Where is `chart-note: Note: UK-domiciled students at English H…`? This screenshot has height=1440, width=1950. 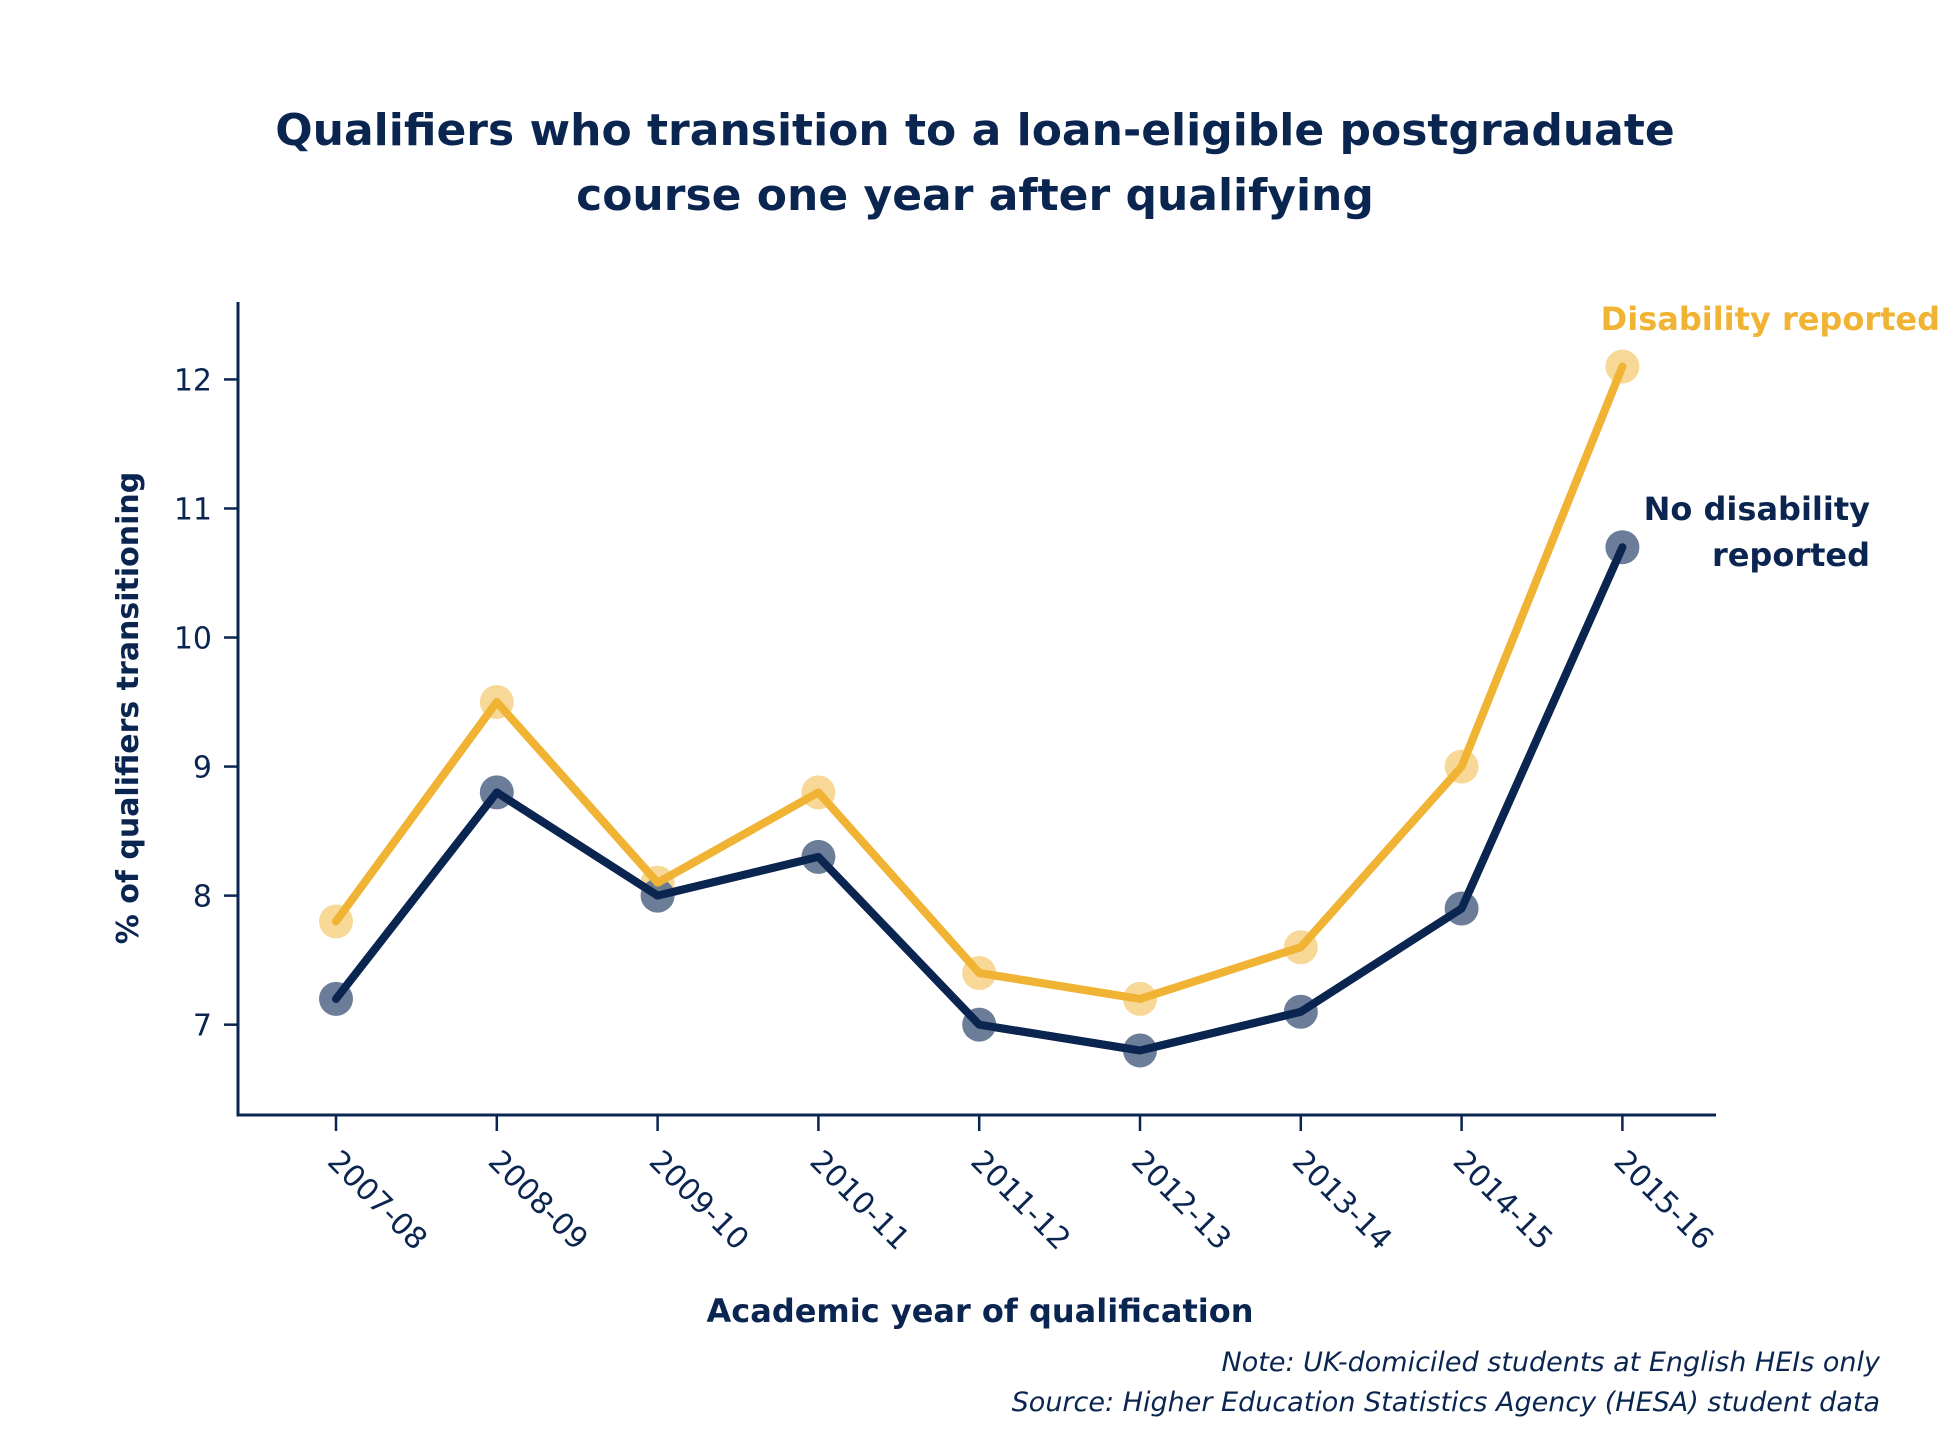
chart-note: Note: UK-domiciled students at English H… is located at coordinates (1550, 1362).